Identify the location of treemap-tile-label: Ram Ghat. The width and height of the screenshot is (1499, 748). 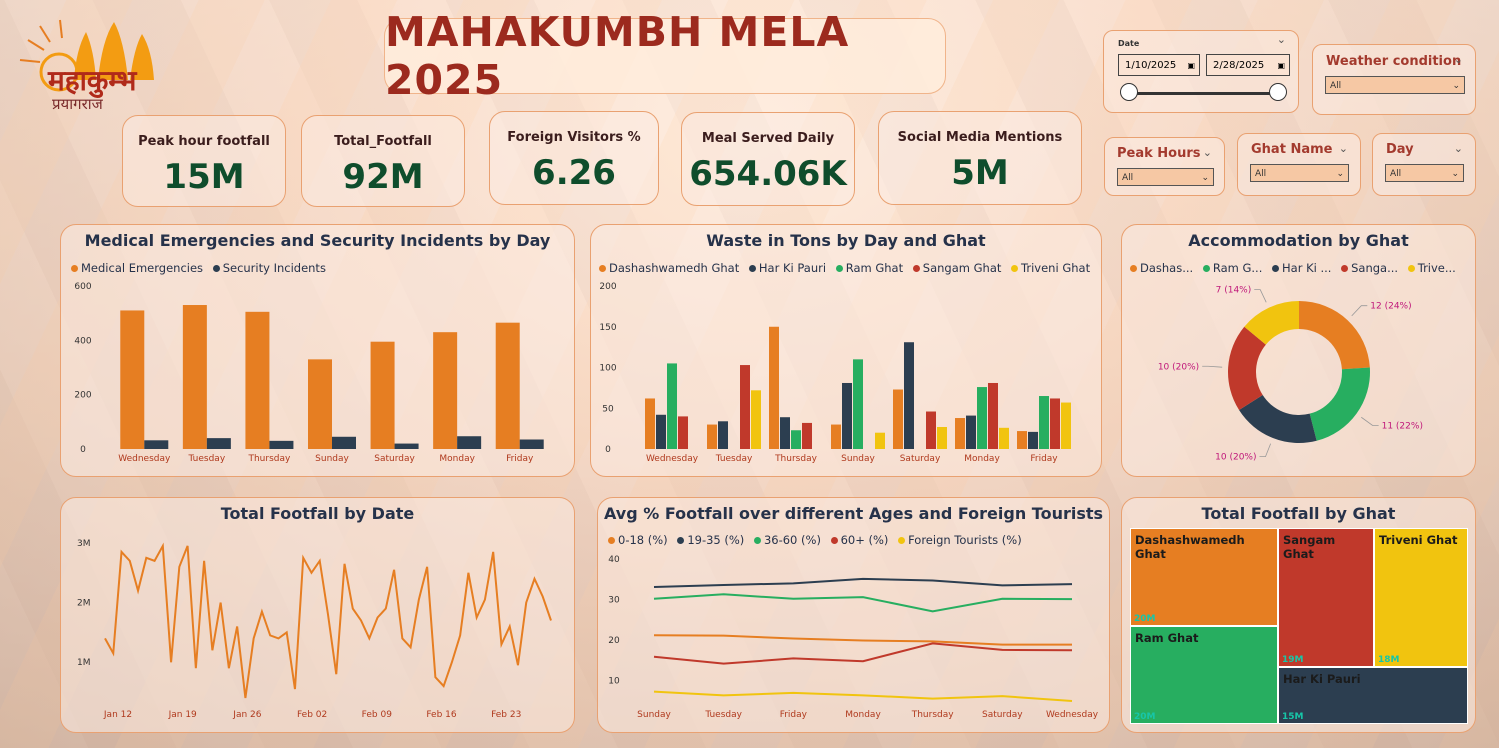
(1167, 638).